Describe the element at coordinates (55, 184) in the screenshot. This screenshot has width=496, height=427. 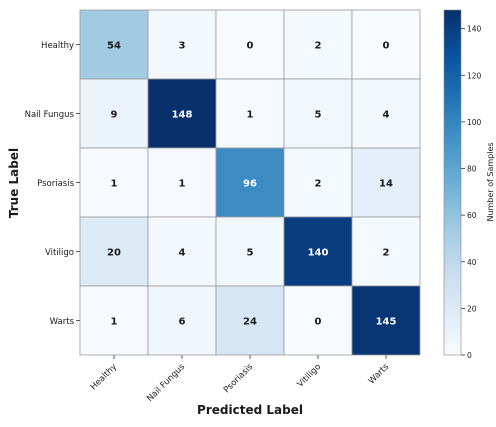
I see `y-tick-label: Psoriasis` at that location.